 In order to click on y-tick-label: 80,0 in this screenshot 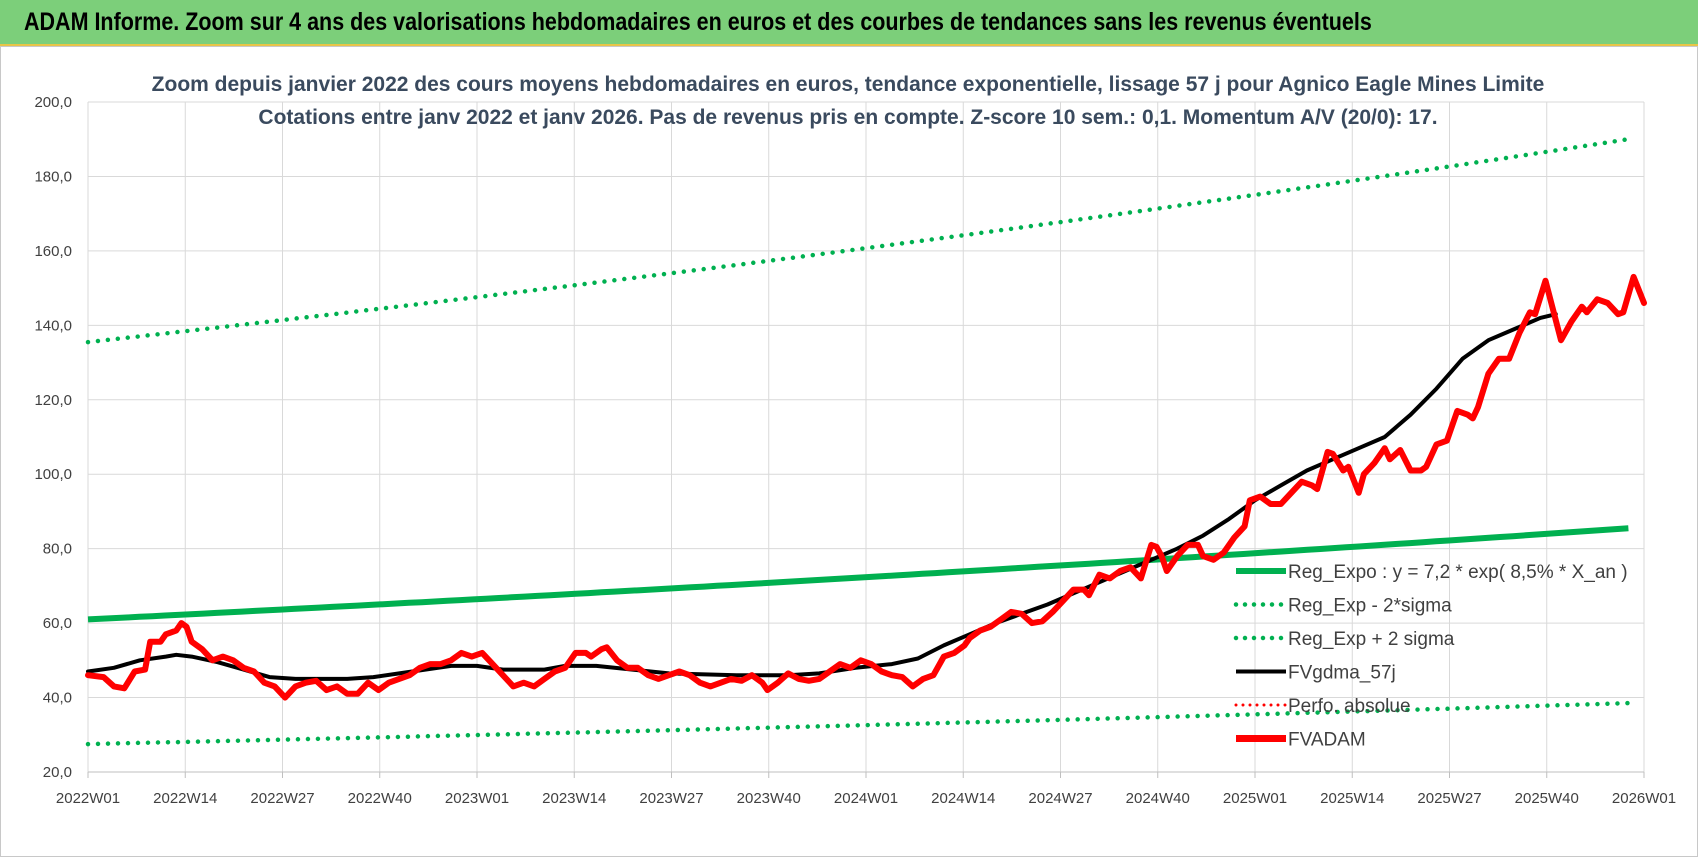, I will do `click(57, 549)`.